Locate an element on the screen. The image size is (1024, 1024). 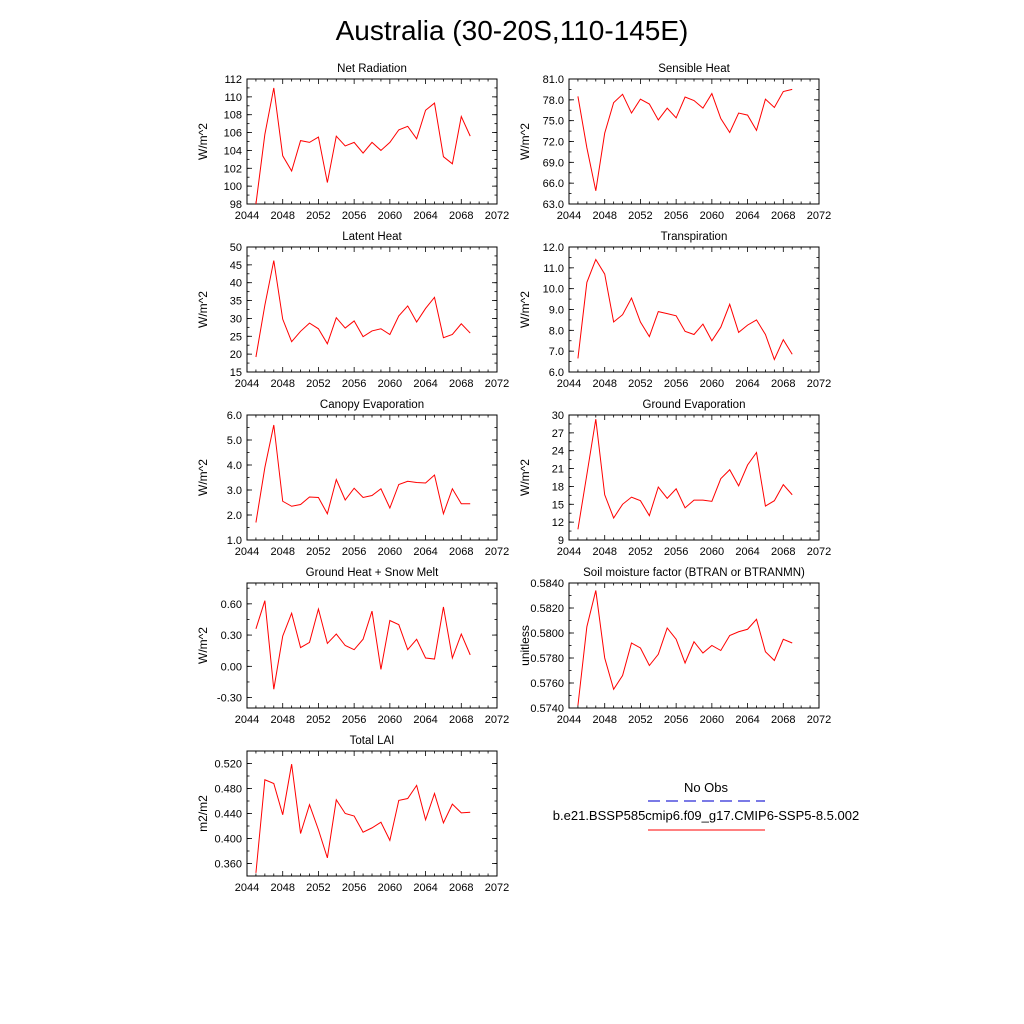
y-tick-label: 2.0 is located at coordinates (234, 516).